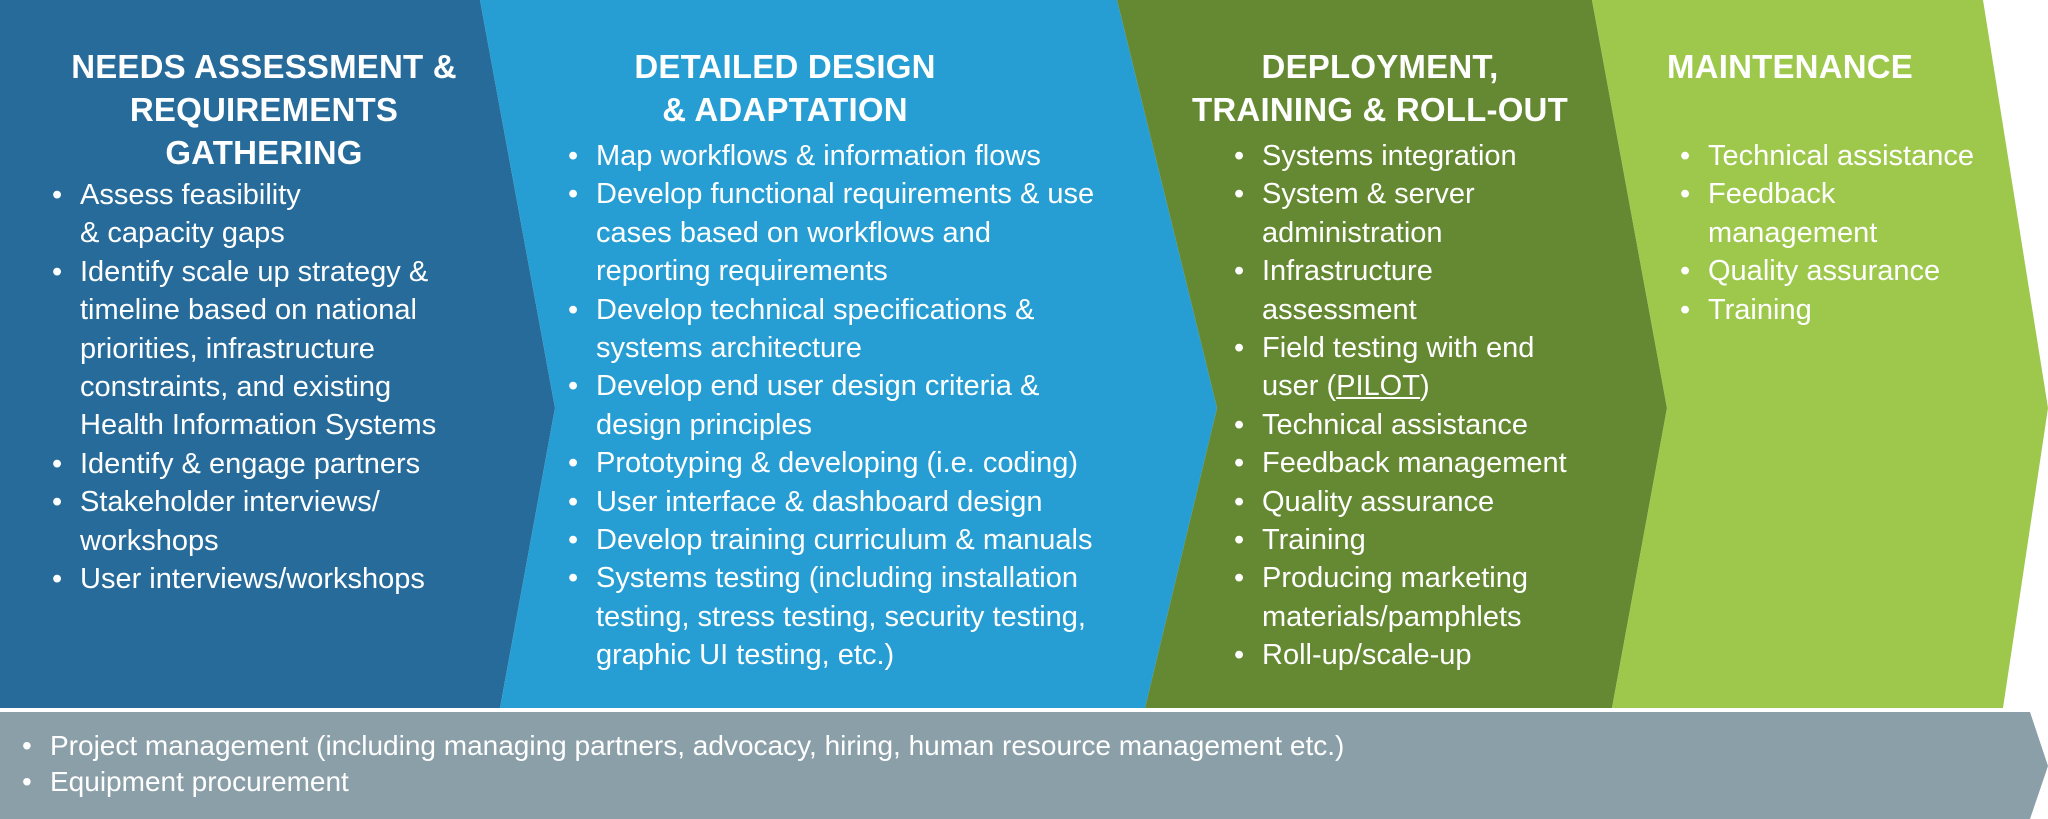 This screenshot has height=819, width=2048. What do you see at coordinates (1416, 290) in the screenshot?
I see `list-item: Infrastructure assessment` at bounding box center [1416, 290].